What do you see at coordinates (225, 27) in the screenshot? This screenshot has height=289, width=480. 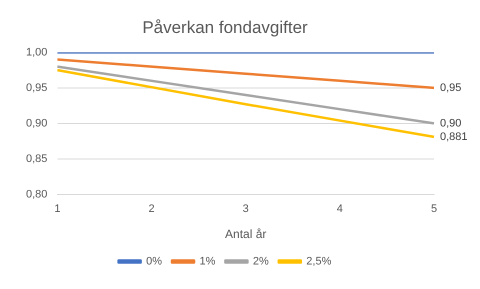 I see `chart-title: Påverkan fondavgifter` at bounding box center [225, 27].